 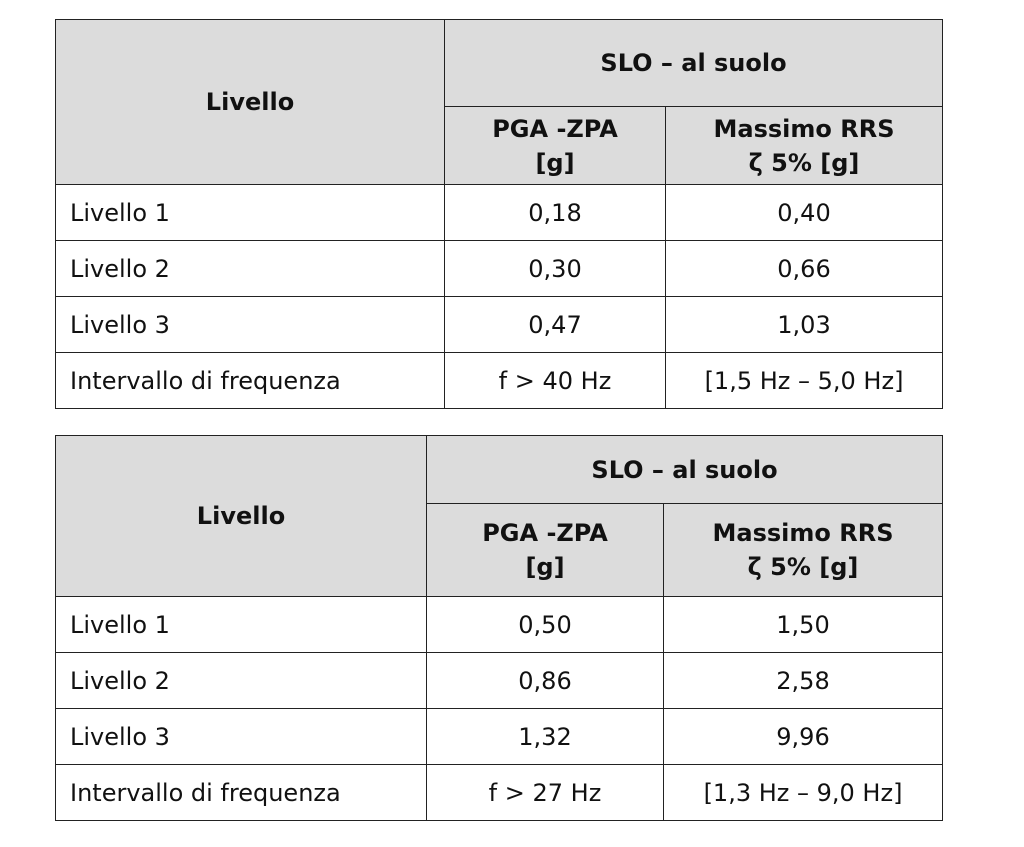 I want to click on table-row: Livello 2 0,86 2,58, so click(x=499, y=680).